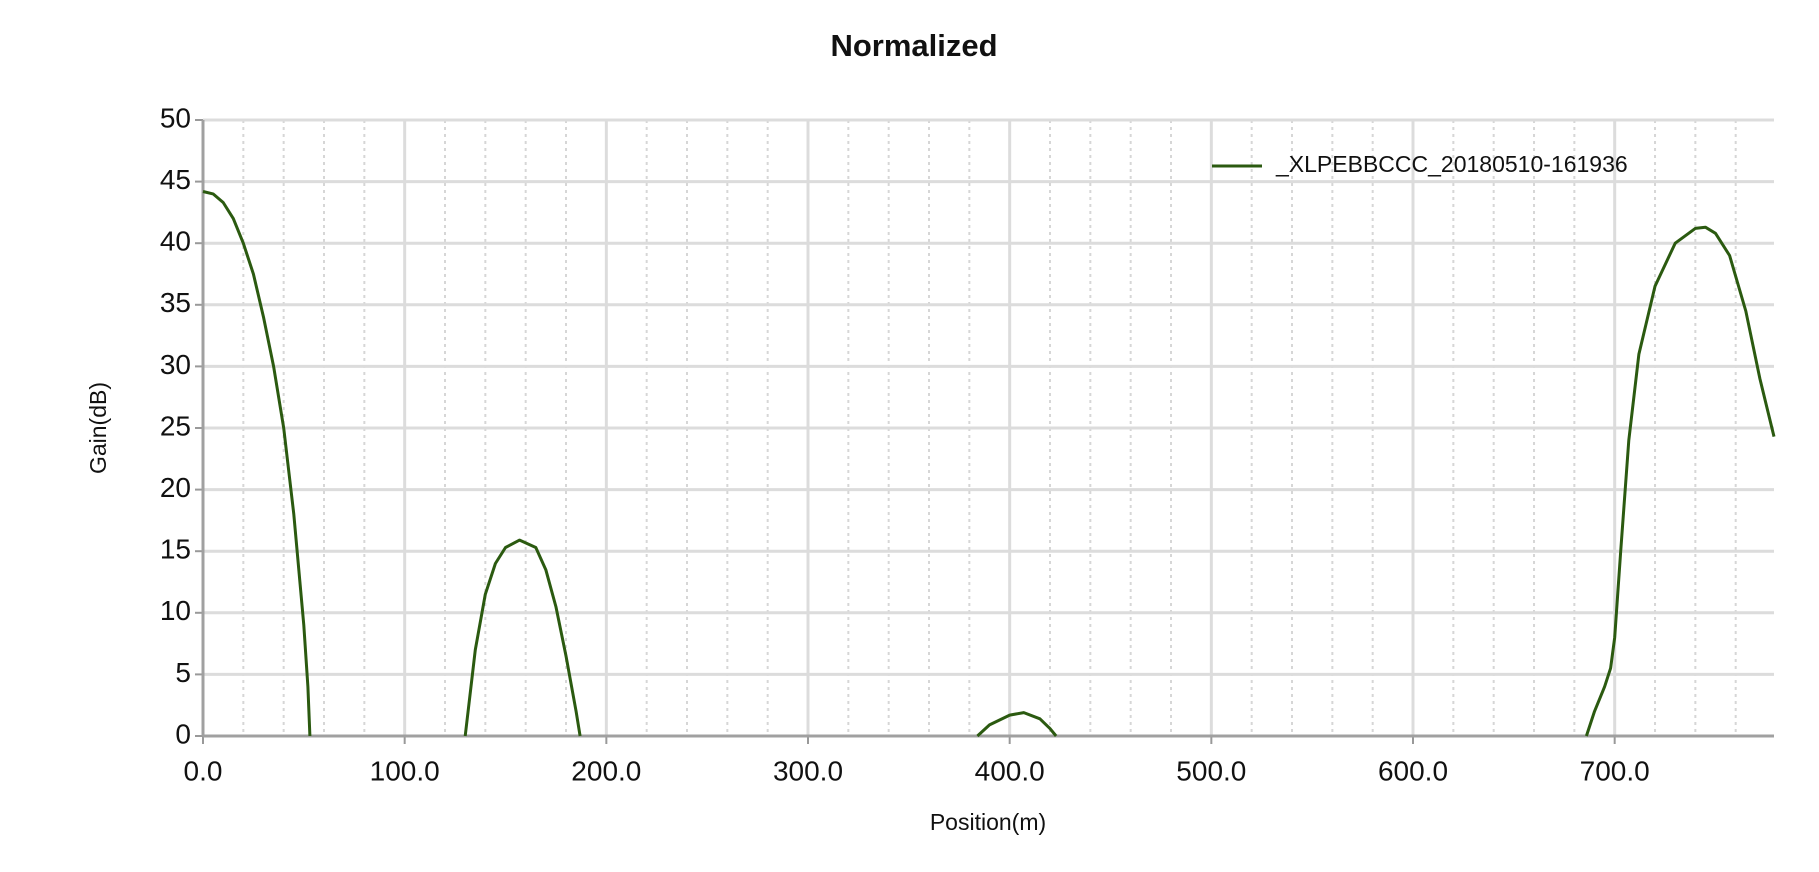 This screenshot has height=872, width=1819. I want to click on x-tick-label: 600.0, so click(1413, 770).